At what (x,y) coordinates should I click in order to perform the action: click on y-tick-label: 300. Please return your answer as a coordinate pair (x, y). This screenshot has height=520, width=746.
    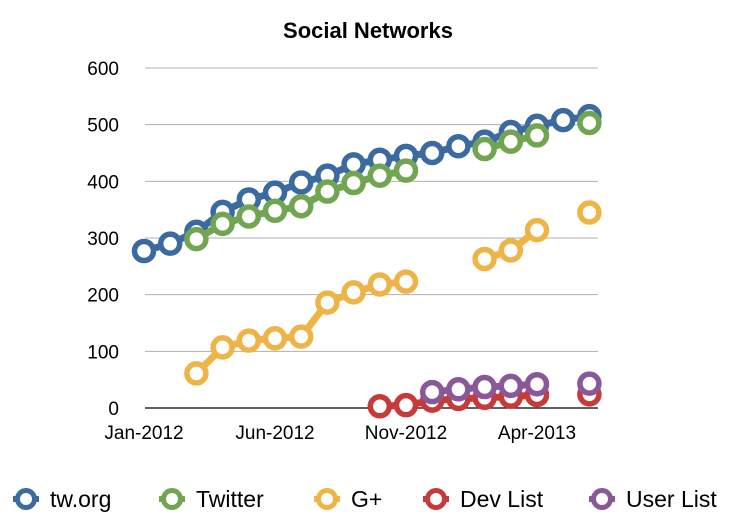
    Looking at the image, I should click on (103, 239).